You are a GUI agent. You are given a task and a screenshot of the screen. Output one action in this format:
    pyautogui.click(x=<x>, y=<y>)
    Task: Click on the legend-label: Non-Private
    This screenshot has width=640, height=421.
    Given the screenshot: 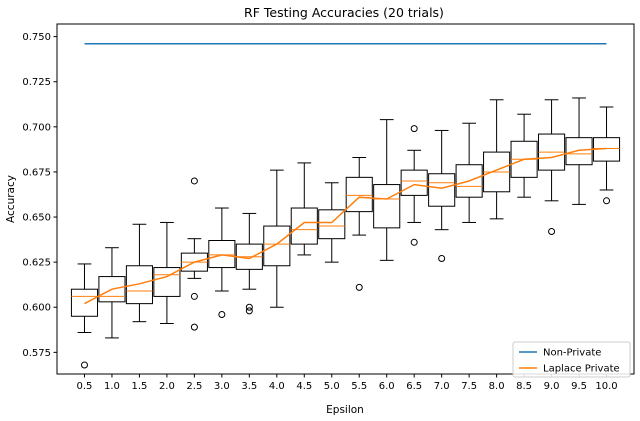 What is the action you would take?
    pyautogui.click(x=572, y=353)
    